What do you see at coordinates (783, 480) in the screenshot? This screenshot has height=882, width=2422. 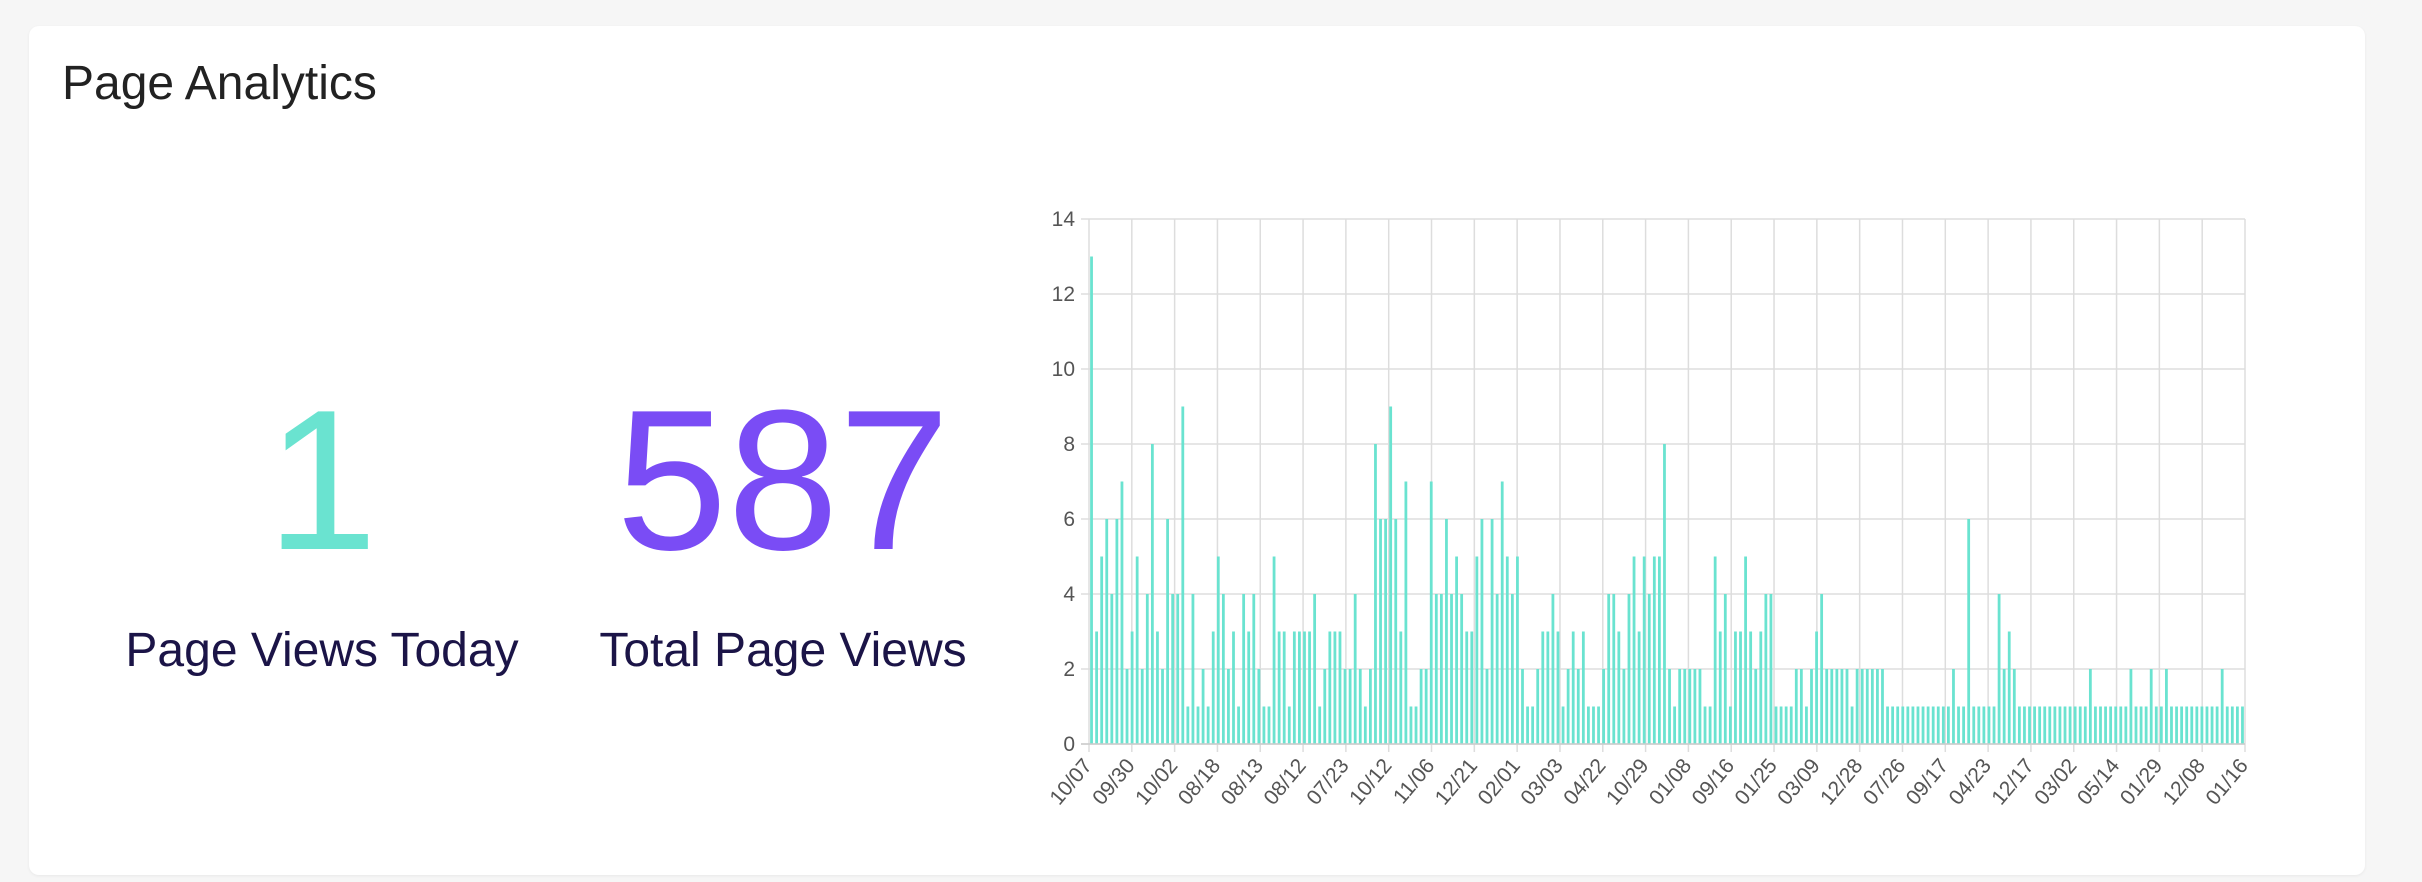 I see `total-page-views-value: 587` at bounding box center [783, 480].